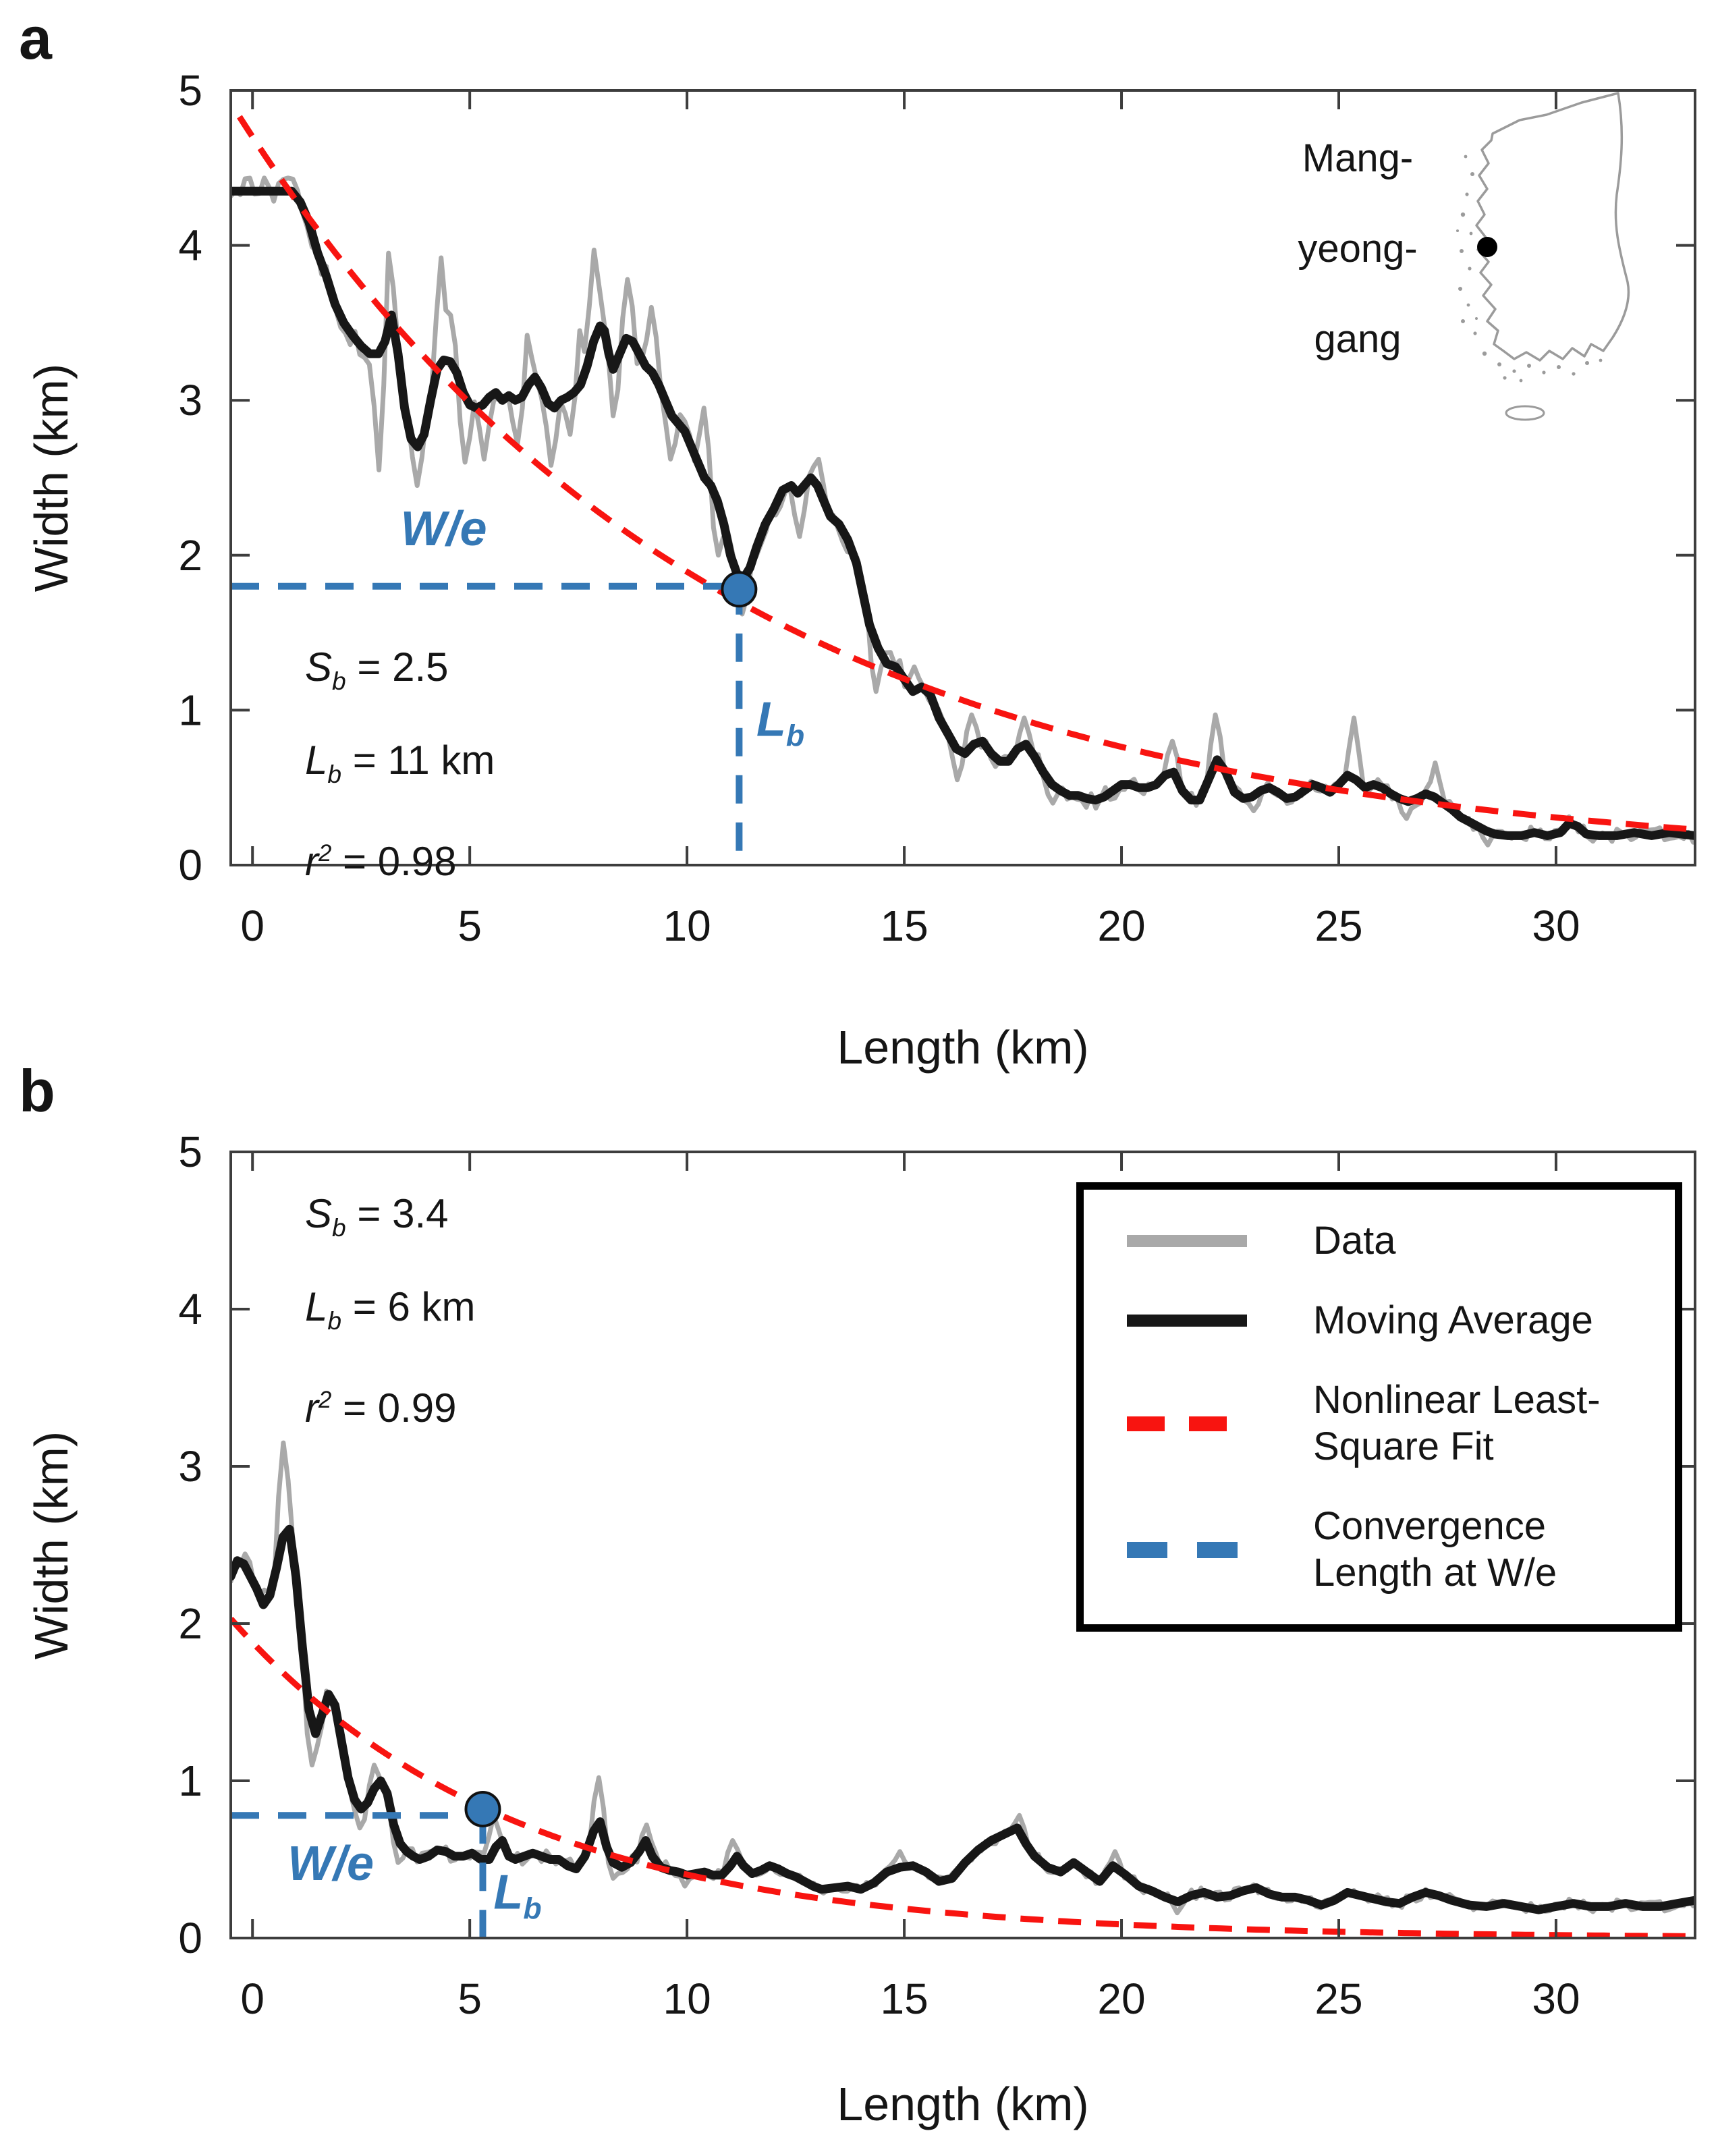 This screenshot has width=1718, height=2156. What do you see at coordinates (518, 1895) in the screenshot?
I see `lb-annotation-b: Lb` at bounding box center [518, 1895].